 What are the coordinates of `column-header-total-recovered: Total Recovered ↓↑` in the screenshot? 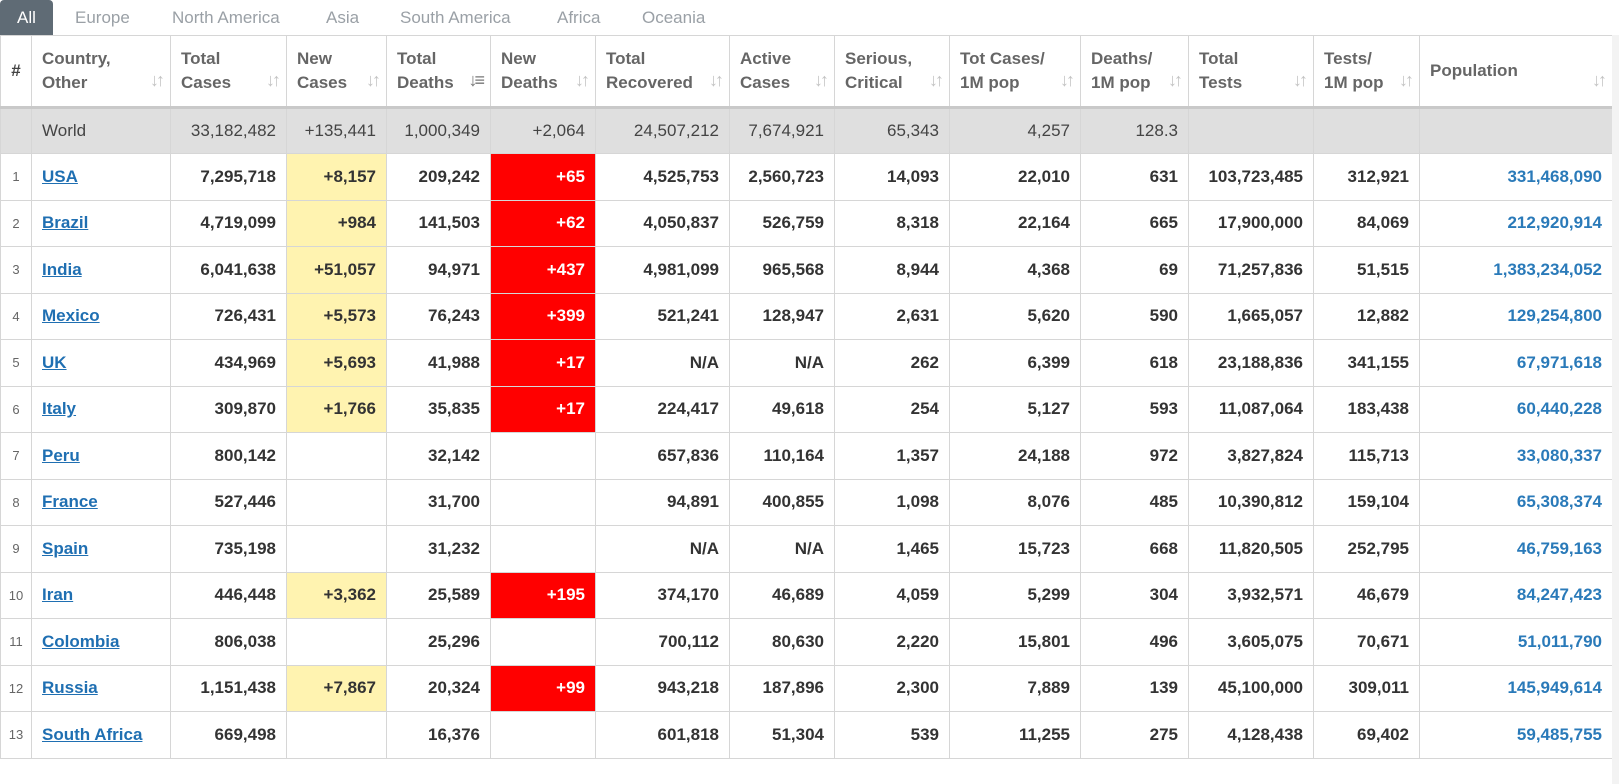 It's located at (662, 72).